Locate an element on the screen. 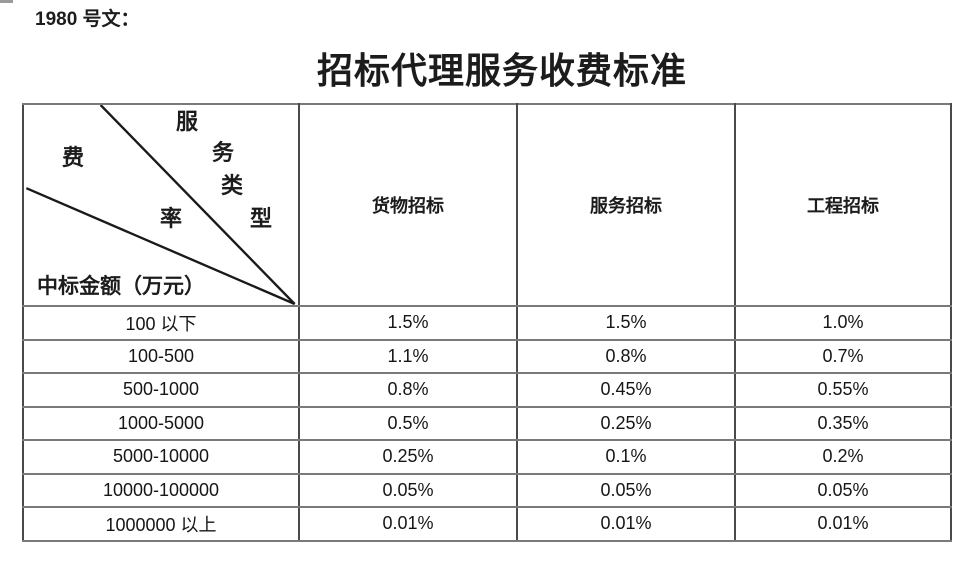 The width and height of the screenshot is (976, 581). rate-cell-works: 0.55% is located at coordinates (843, 390).